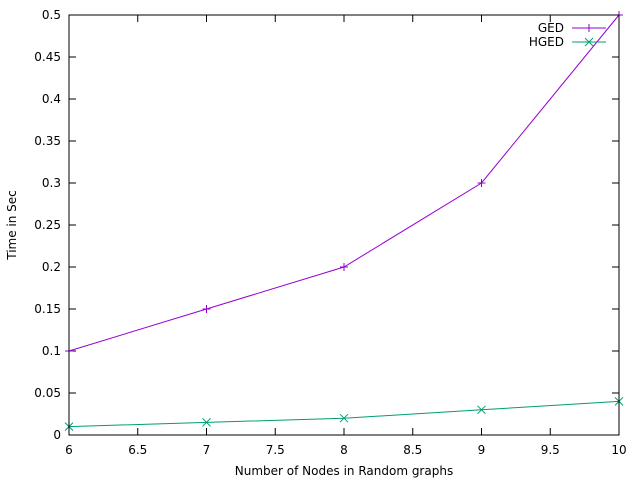 Image resolution: width=640 pixels, height=480 pixels. Describe the element at coordinates (546, 42) in the screenshot. I see `legend-label-hged: HGED` at that location.